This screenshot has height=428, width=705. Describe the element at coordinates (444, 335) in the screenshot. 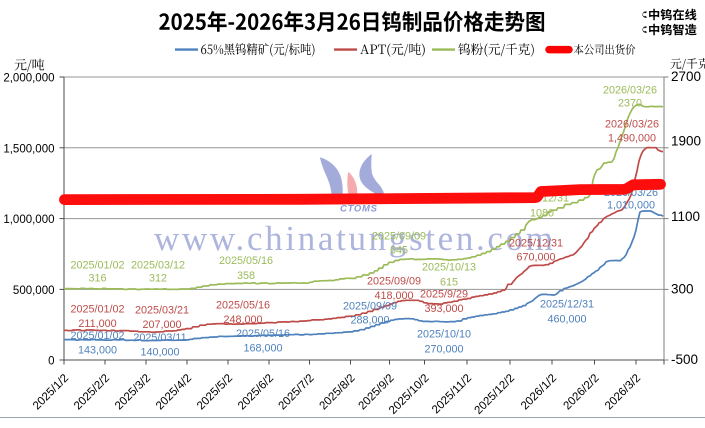

I see `svg-text: 2025/10/10` at that location.